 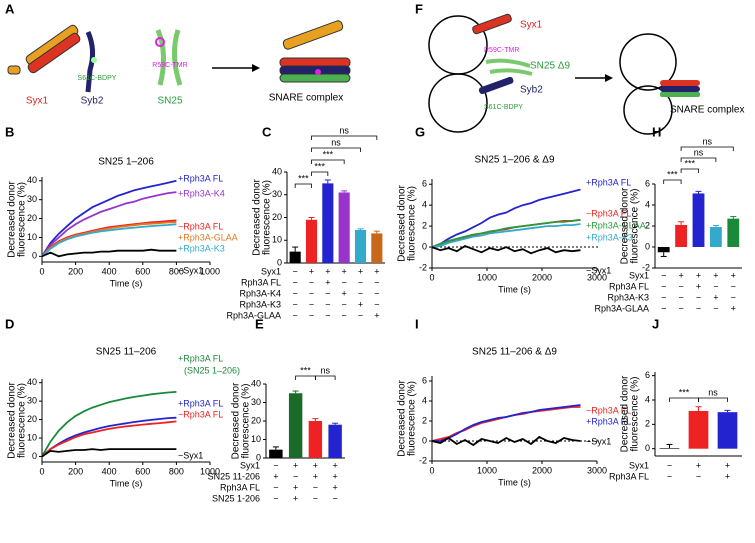 What do you see at coordinates (256, 68) in the screenshot?
I see `arrow-head` at bounding box center [256, 68].